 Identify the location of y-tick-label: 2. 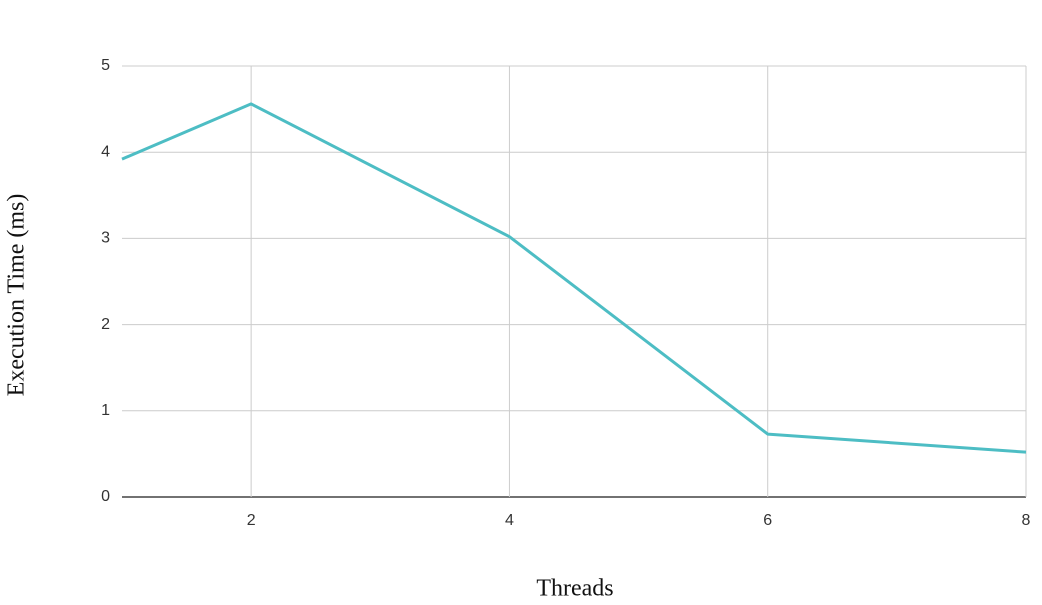
(105, 324).